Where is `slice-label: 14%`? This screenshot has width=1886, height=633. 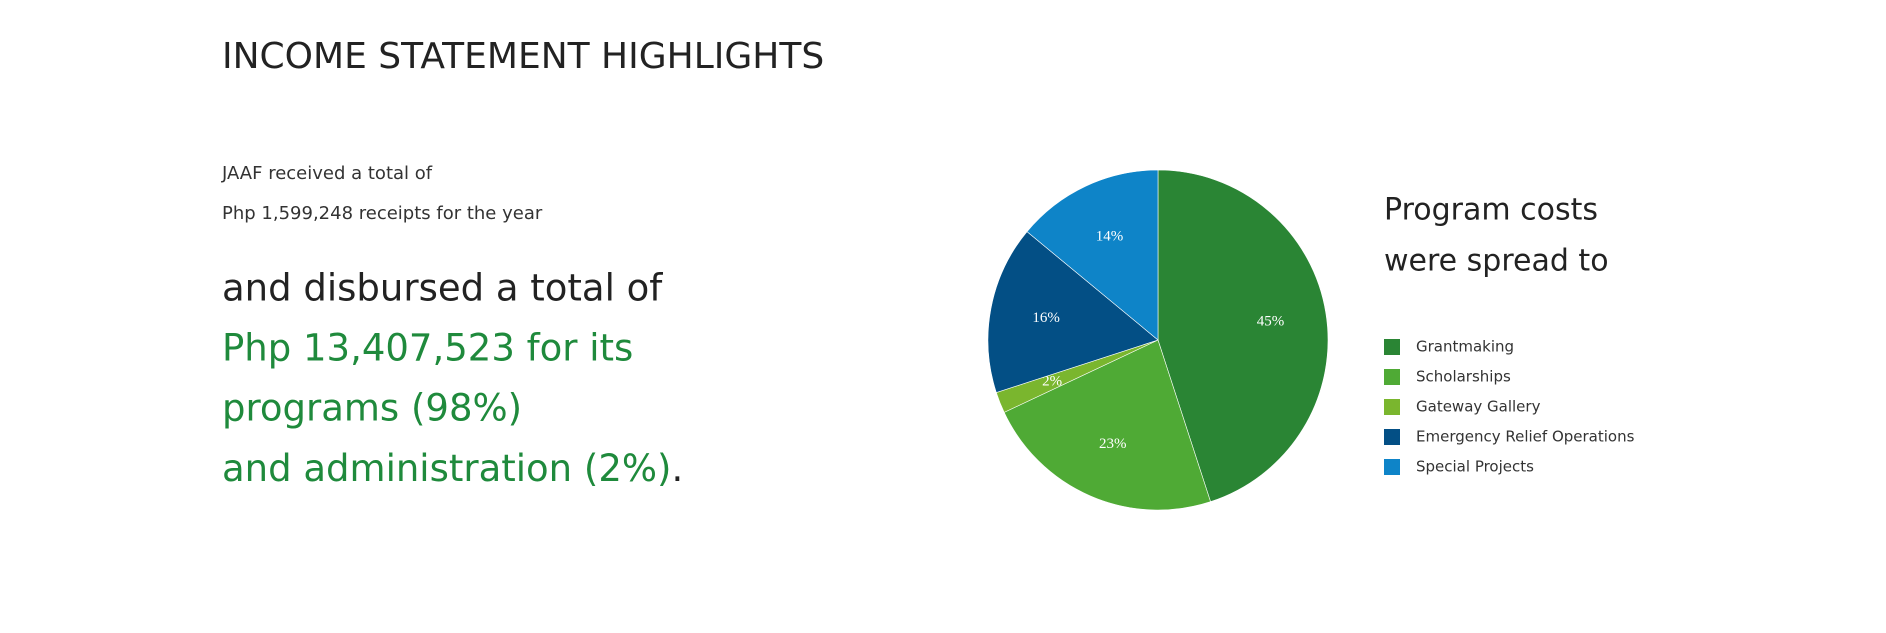 slice-label: 14% is located at coordinates (1110, 236).